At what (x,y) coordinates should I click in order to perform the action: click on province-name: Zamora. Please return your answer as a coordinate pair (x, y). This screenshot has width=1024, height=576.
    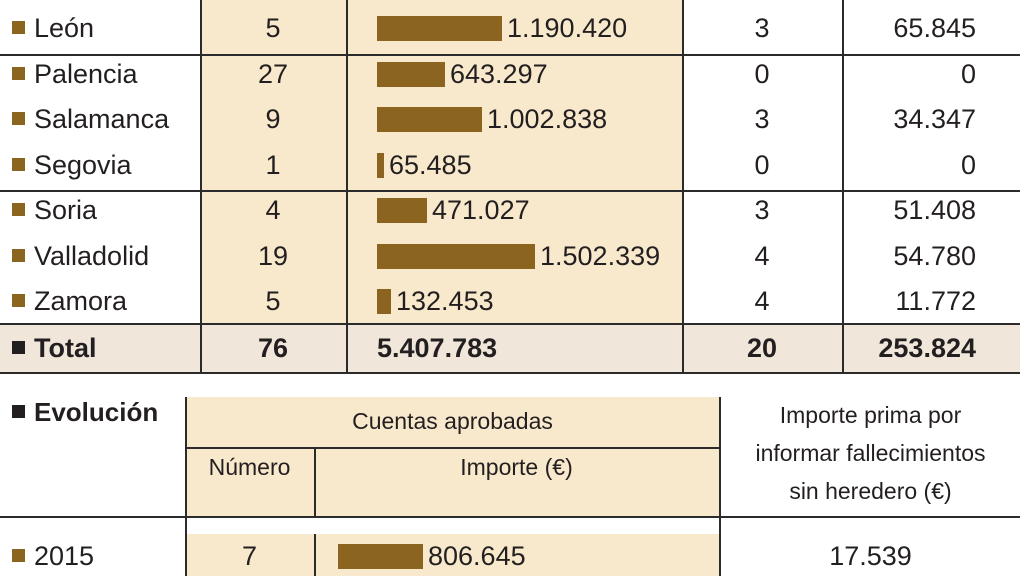
    Looking at the image, I should click on (81, 301).